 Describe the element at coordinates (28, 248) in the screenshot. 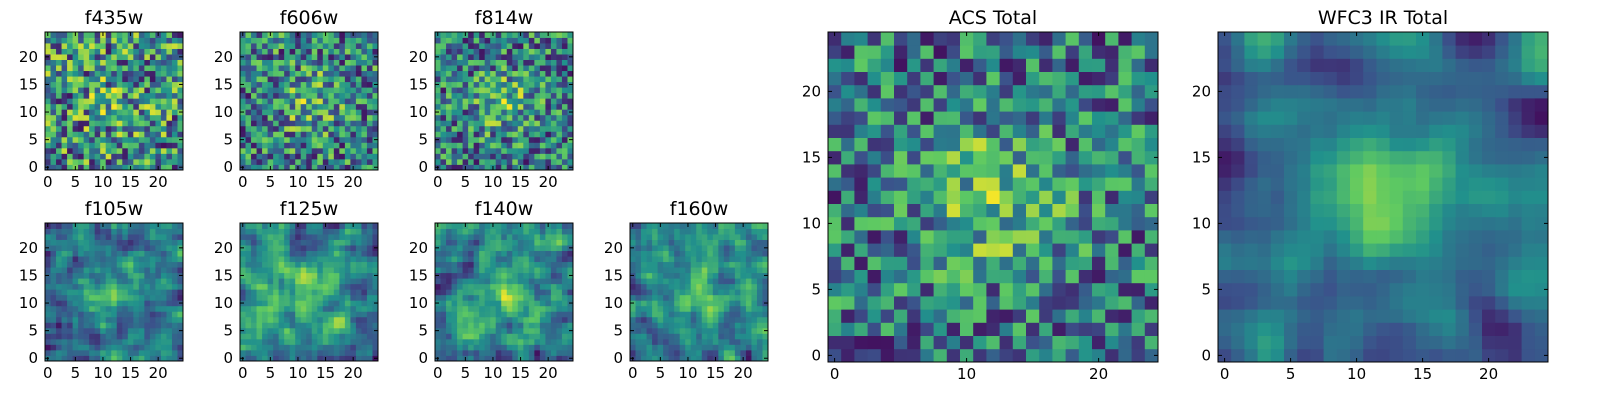

I see `y-tick-label: 20` at that location.